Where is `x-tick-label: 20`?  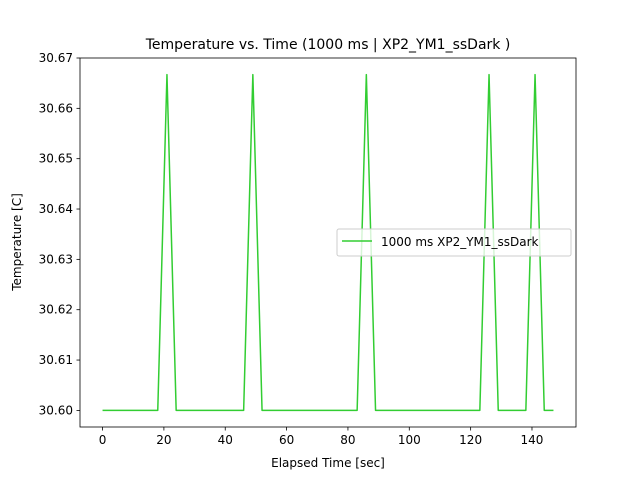 x-tick-label: 20 is located at coordinates (163, 440).